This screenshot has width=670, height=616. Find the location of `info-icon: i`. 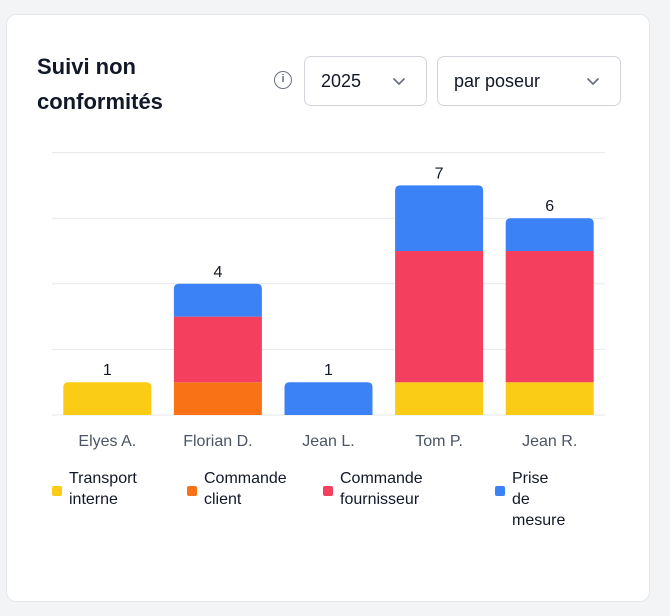

info-icon: i is located at coordinates (283, 80).